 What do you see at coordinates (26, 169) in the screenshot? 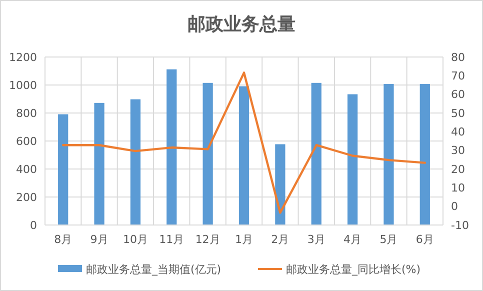
I see `y-tick-label: 400` at bounding box center [26, 169].